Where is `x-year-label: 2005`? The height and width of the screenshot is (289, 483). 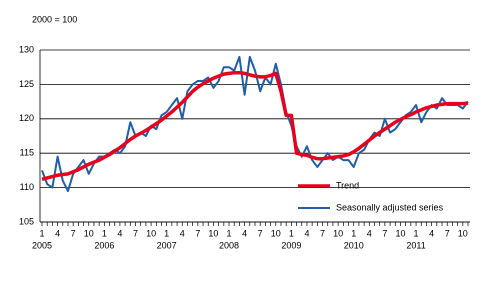
x-year-label: 2005 is located at coordinates (42, 245).